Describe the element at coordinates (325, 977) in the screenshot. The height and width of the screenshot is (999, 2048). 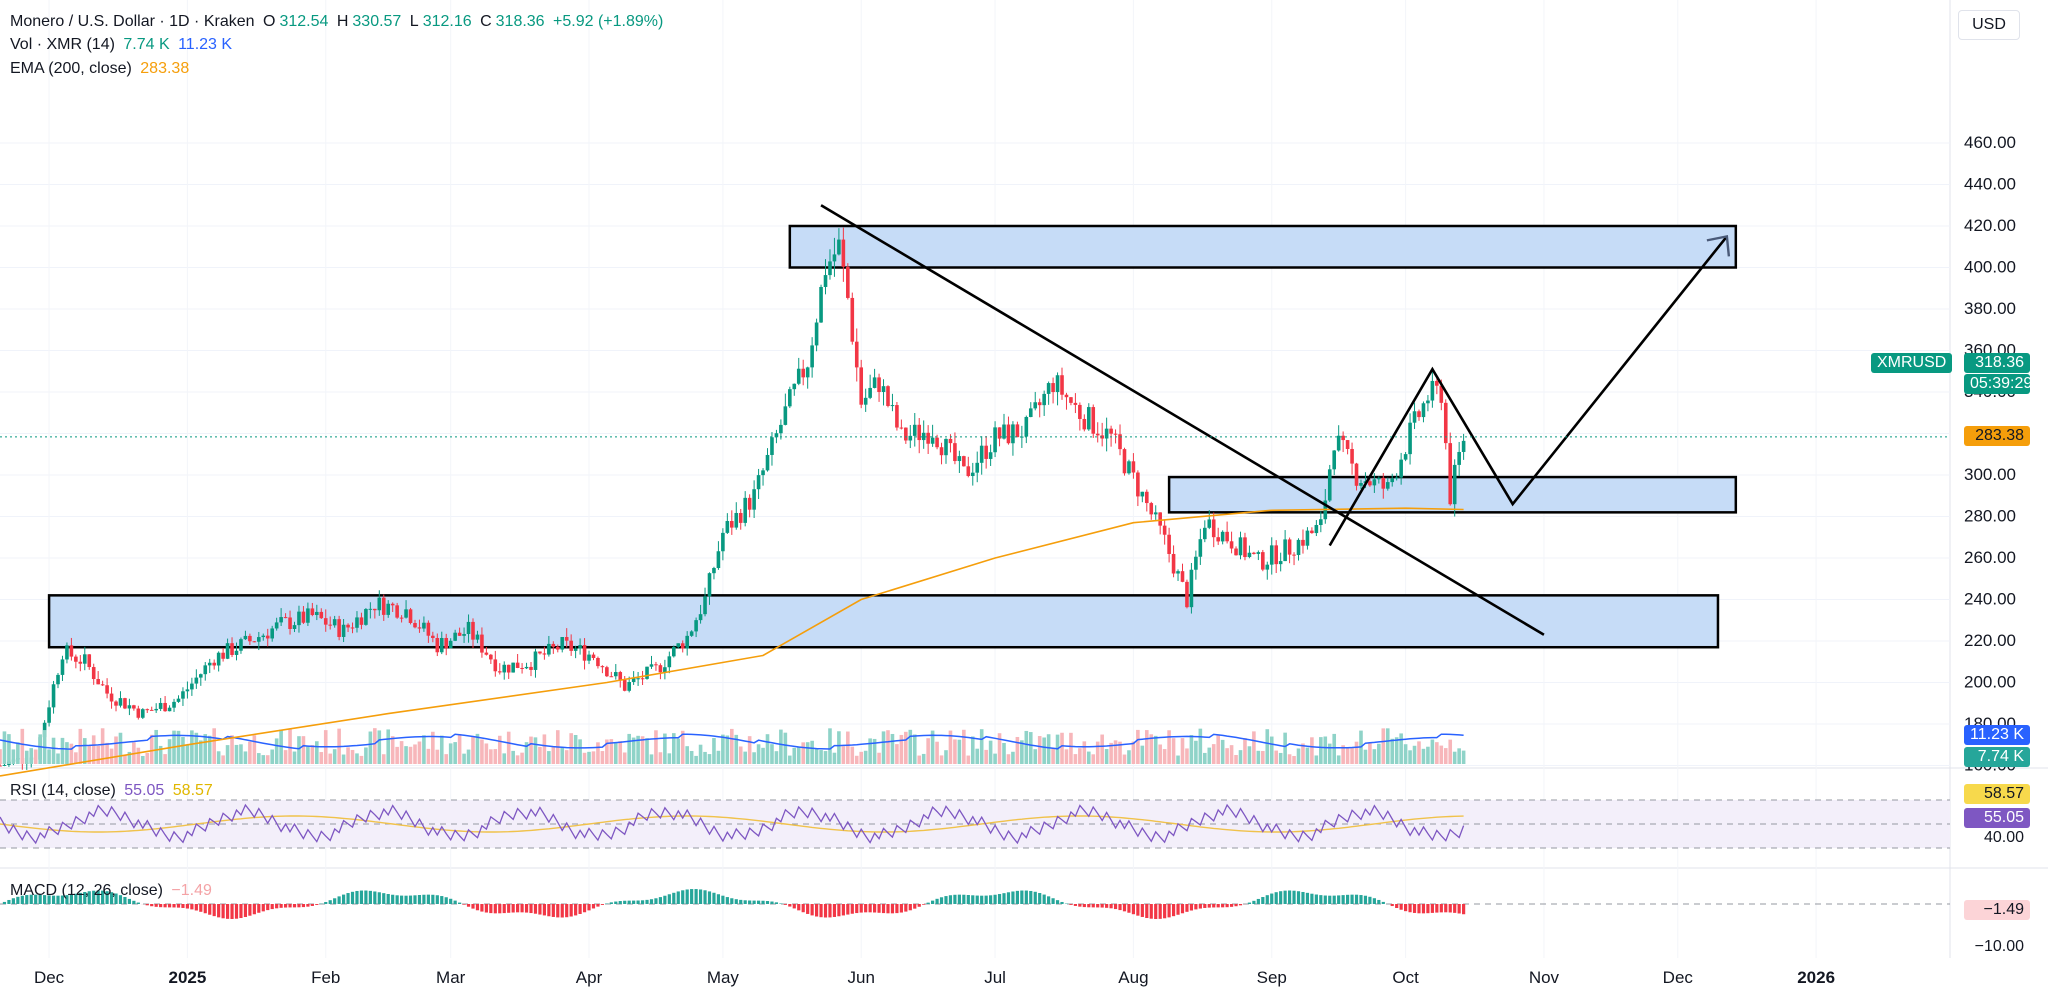
I see `time-tick-label: Feb` at that location.